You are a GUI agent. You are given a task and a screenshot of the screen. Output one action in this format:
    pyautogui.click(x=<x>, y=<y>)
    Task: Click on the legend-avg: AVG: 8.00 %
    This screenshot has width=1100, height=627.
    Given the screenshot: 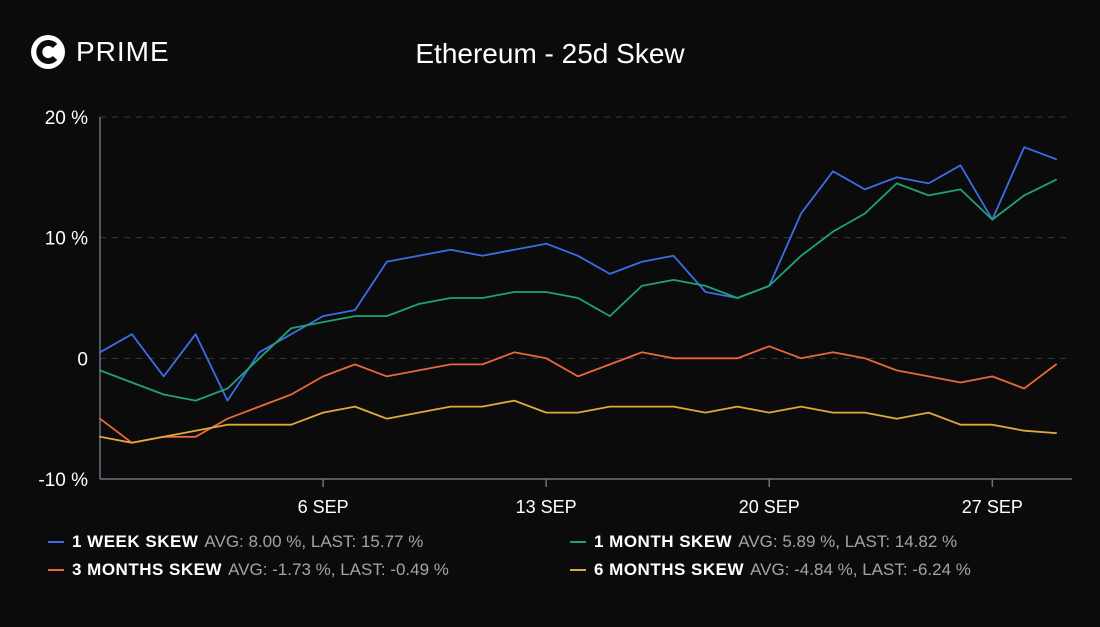 What is the action you would take?
    pyautogui.click(x=253, y=541)
    